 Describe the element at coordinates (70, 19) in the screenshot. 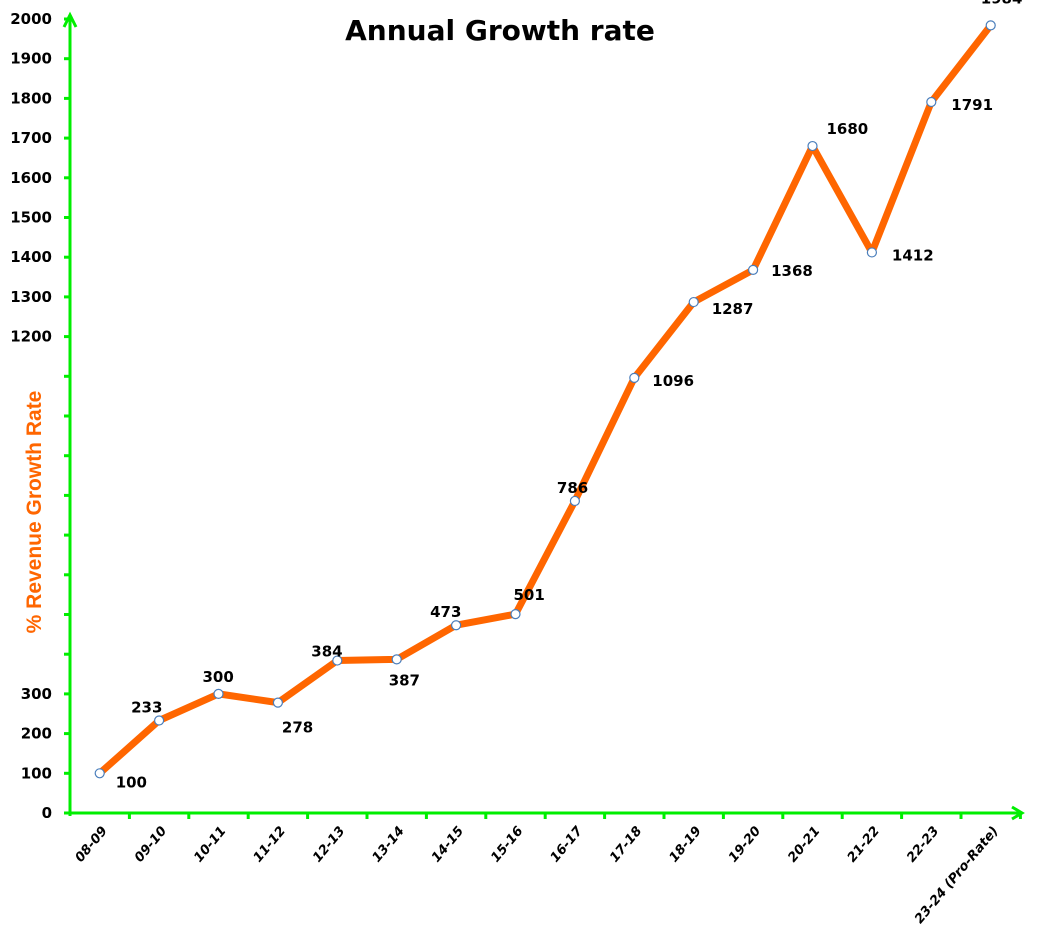

I see `y-axis-arrow-icon` at that location.